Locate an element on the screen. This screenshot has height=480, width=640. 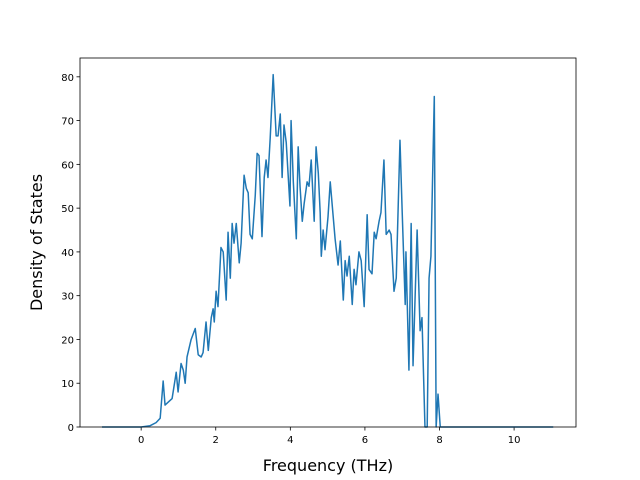
x-tick-label: 0 is located at coordinates (141, 440).